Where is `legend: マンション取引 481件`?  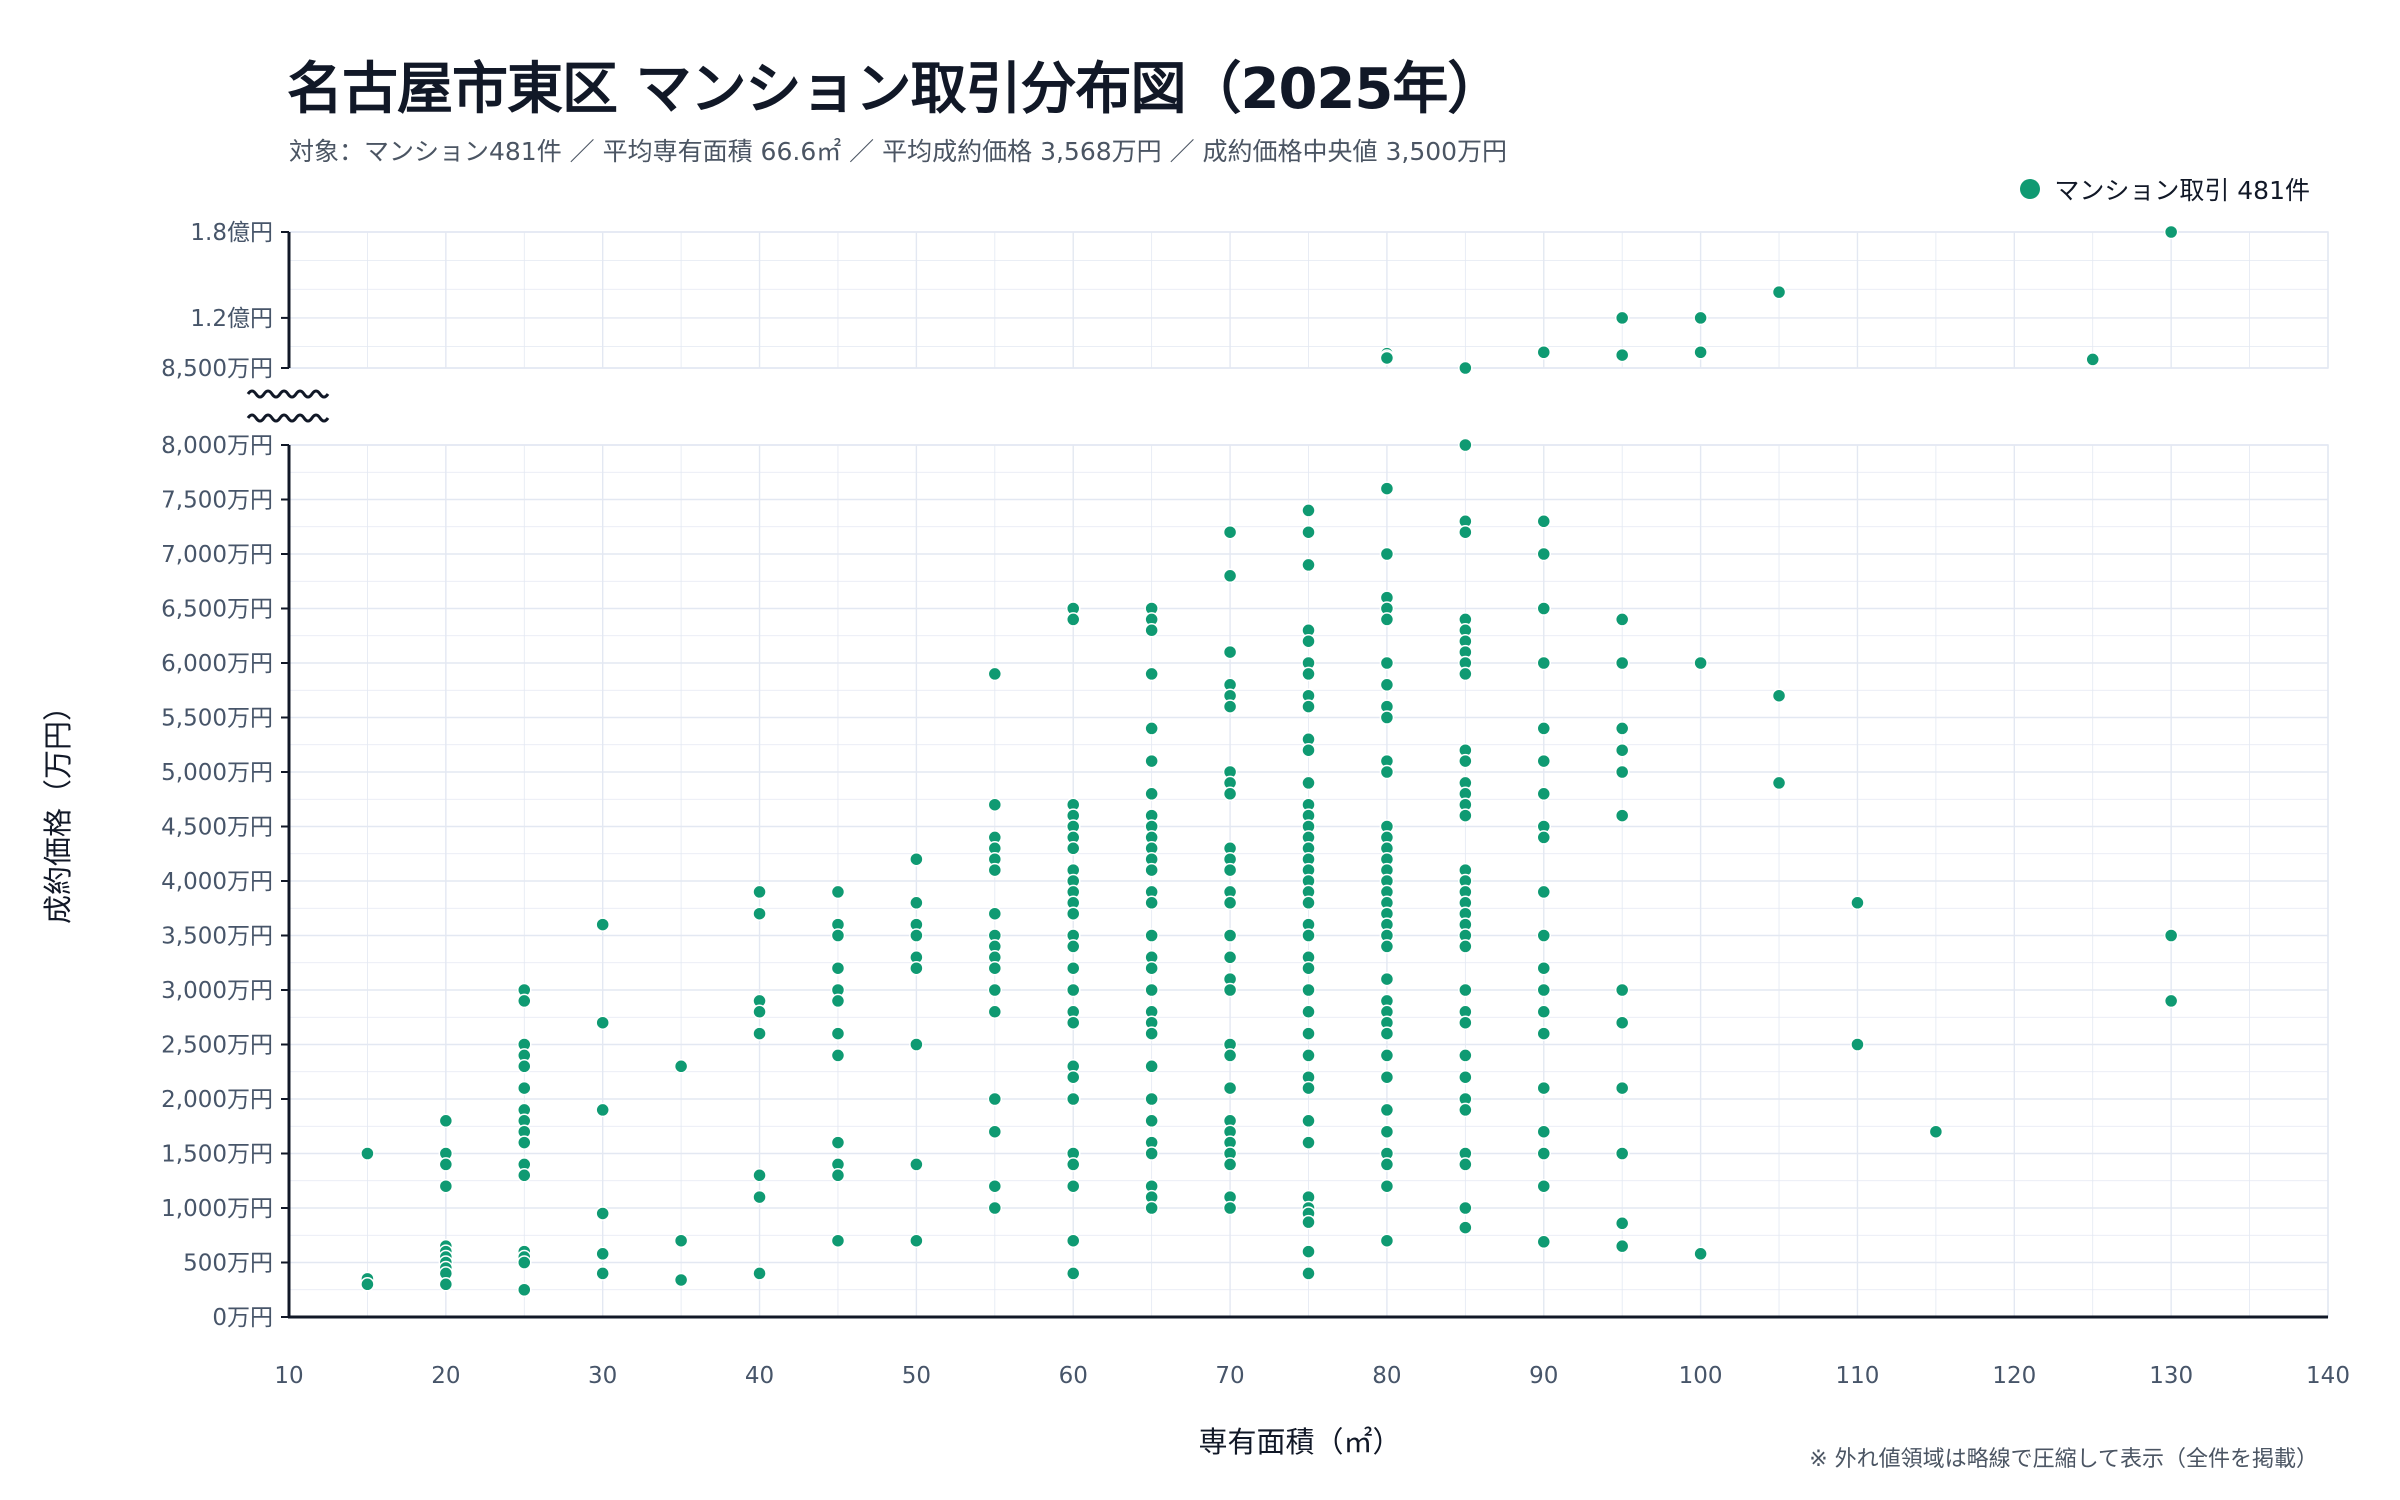
legend: マンション取引 481件 is located at coordinates (2165, 189).